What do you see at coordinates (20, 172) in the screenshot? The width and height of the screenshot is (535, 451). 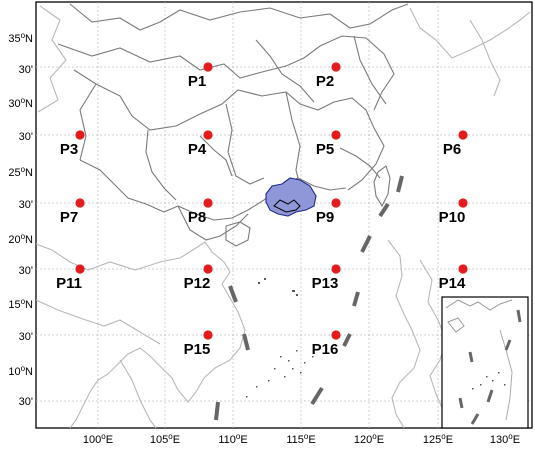 I see `lat-tick-label: 25oN` at bounding box center [20, 172].